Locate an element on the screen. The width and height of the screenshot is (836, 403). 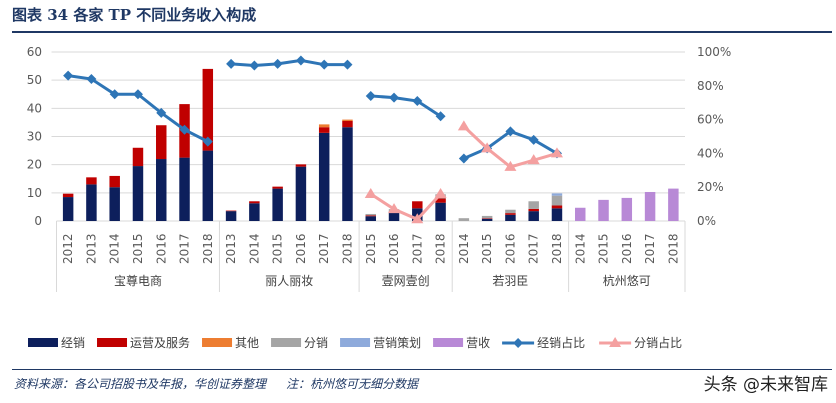
bar-营销策划 is located at coordinates (557, 194).